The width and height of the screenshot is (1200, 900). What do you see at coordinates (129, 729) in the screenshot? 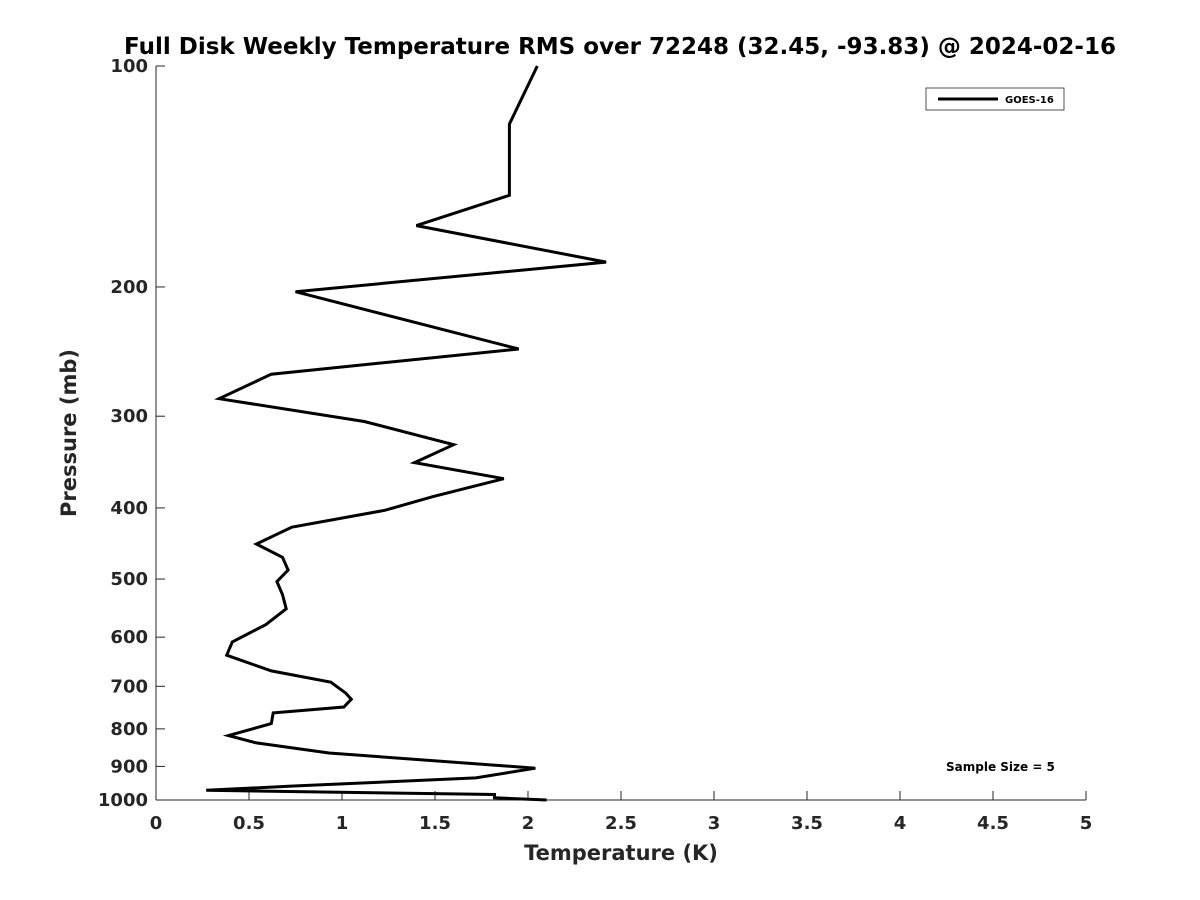
I see `y-tick-label: 800` at bounding box center [129, 729].